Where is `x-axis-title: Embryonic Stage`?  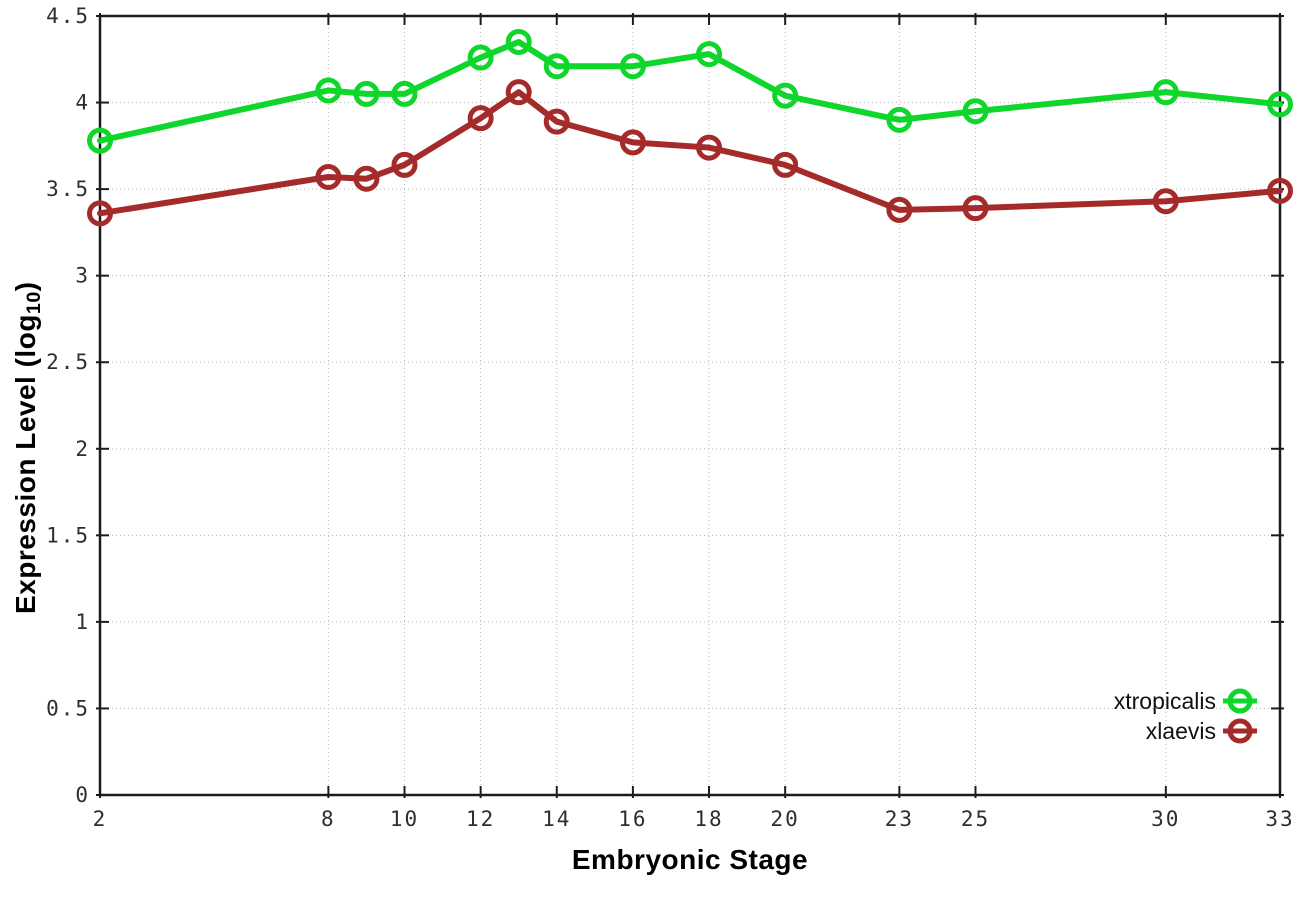
x-axis-title: Embryonic Stage is located at coordinates (690, 859).